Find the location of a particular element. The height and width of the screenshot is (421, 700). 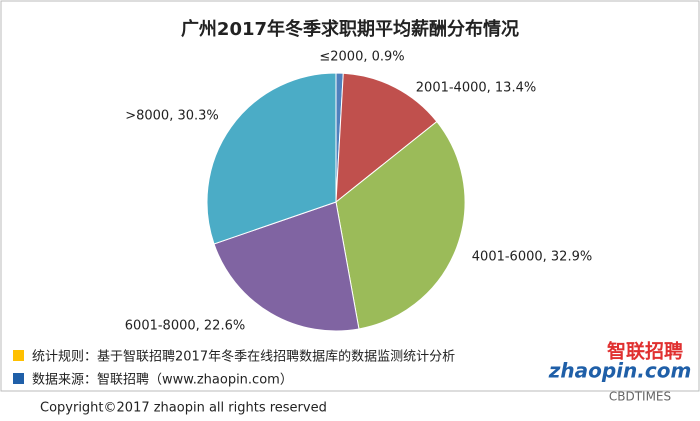

logo-en: zhaopin.com is located at coordinates (620, 371).